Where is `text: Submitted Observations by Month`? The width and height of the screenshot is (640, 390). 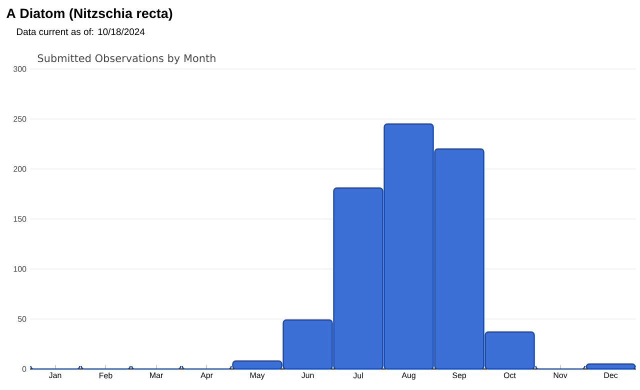 text: Submitted Observations by Month is located at coordinates (127, 59).